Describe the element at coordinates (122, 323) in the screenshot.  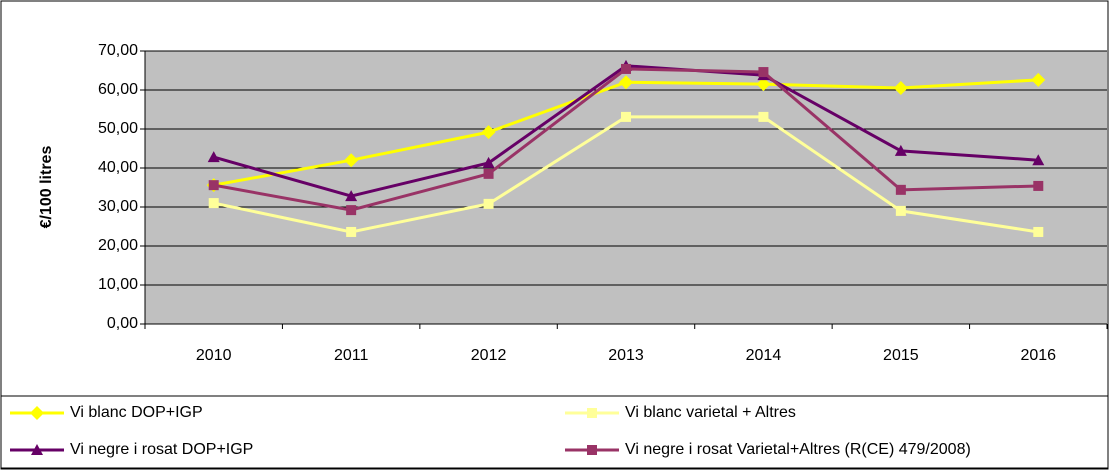
I see `y-tick-label: 0,00` at that location.